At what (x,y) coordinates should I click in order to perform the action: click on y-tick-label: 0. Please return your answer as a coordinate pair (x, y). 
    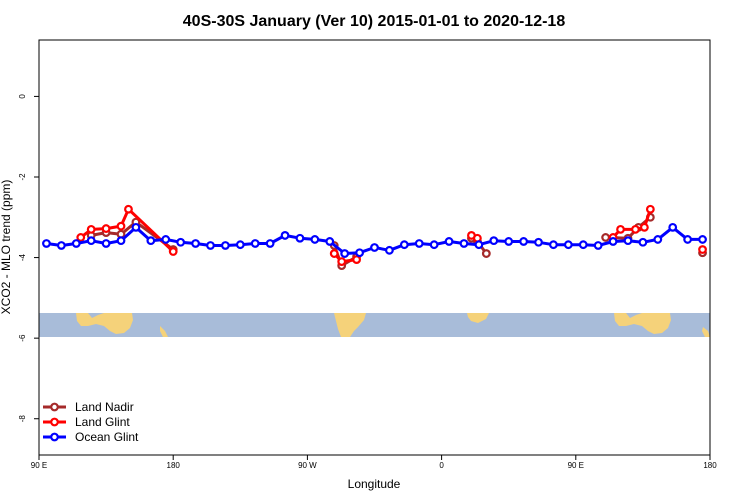
    Looking at the image, I should click on (22, 96).